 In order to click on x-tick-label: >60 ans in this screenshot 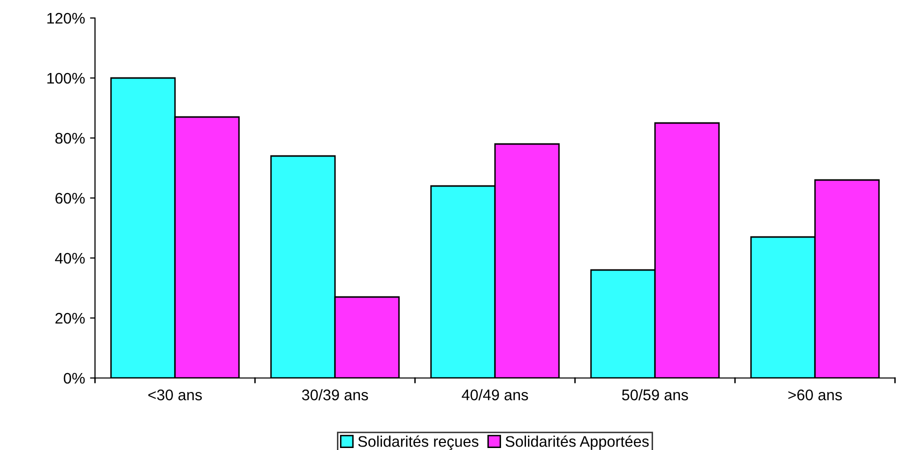, I will do `click(815, 395)`.